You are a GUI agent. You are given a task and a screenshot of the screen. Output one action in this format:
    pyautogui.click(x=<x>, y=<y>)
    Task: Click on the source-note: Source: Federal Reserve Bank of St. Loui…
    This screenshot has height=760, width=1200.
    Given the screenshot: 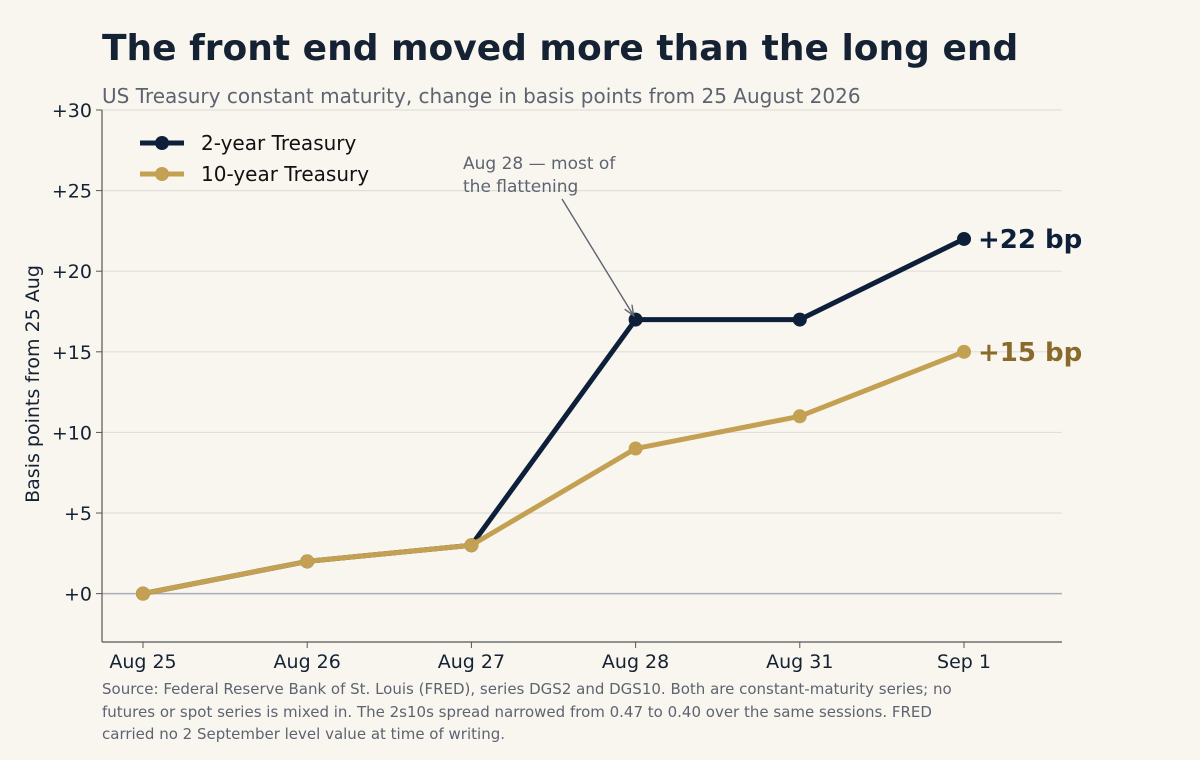 What is the action you would take?
    pyautogui.click(x=527, y=711)
    